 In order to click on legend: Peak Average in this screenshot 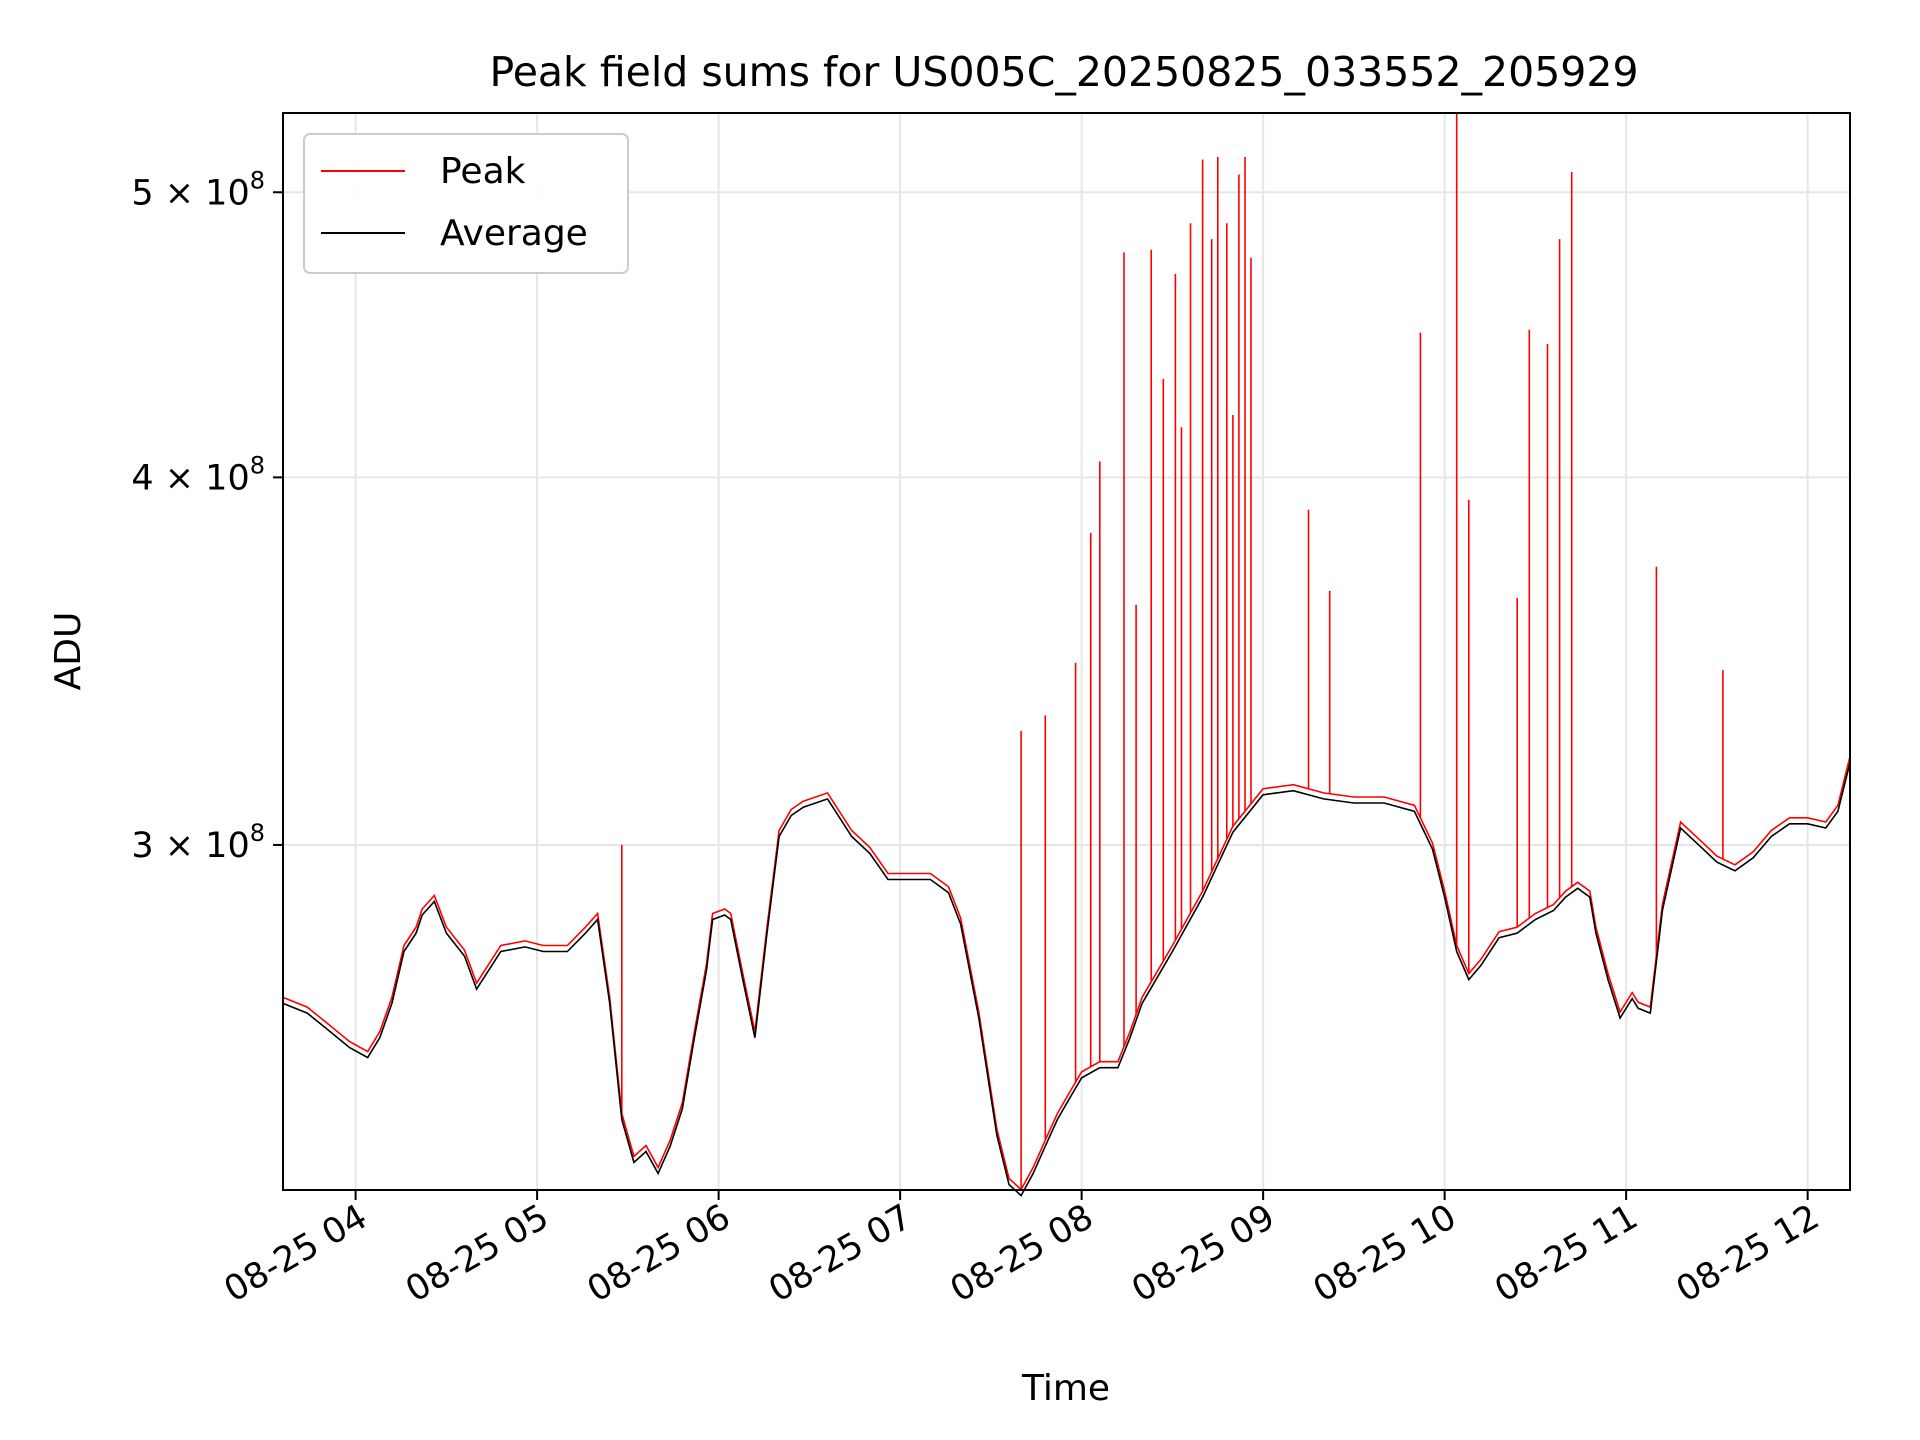, I will do `click(466, 203)`.